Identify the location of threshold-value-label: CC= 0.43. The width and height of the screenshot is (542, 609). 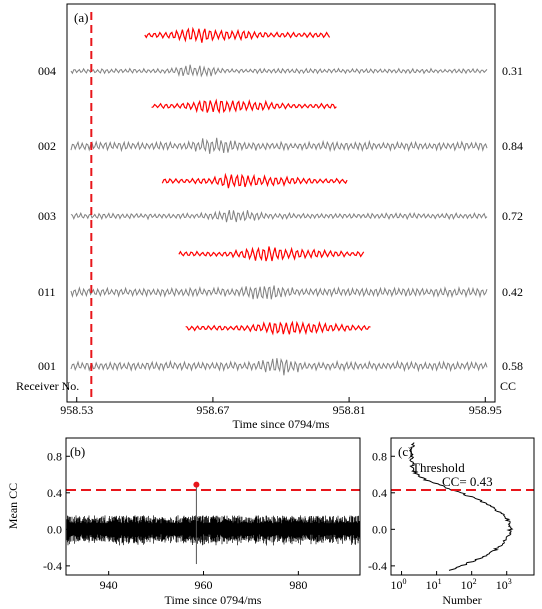
(467, 481).